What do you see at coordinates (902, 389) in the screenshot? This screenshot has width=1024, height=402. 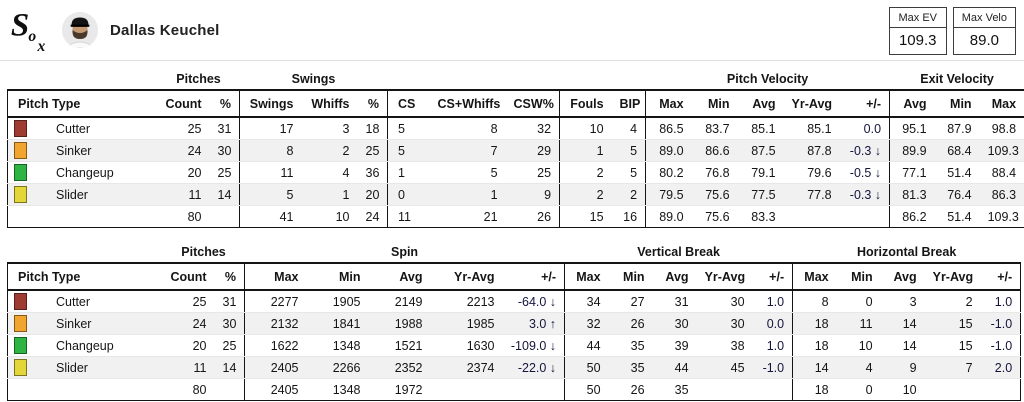 I see `cell-avg: 10` at bounding box center [902, 389].